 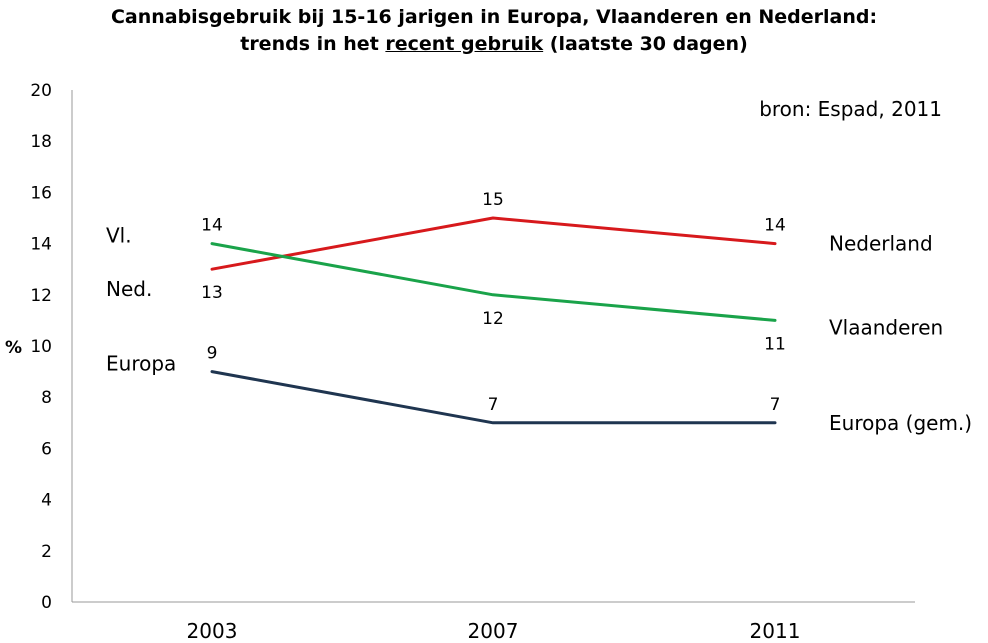 I want to click on data-label: 12, so click(x=493, y=319).